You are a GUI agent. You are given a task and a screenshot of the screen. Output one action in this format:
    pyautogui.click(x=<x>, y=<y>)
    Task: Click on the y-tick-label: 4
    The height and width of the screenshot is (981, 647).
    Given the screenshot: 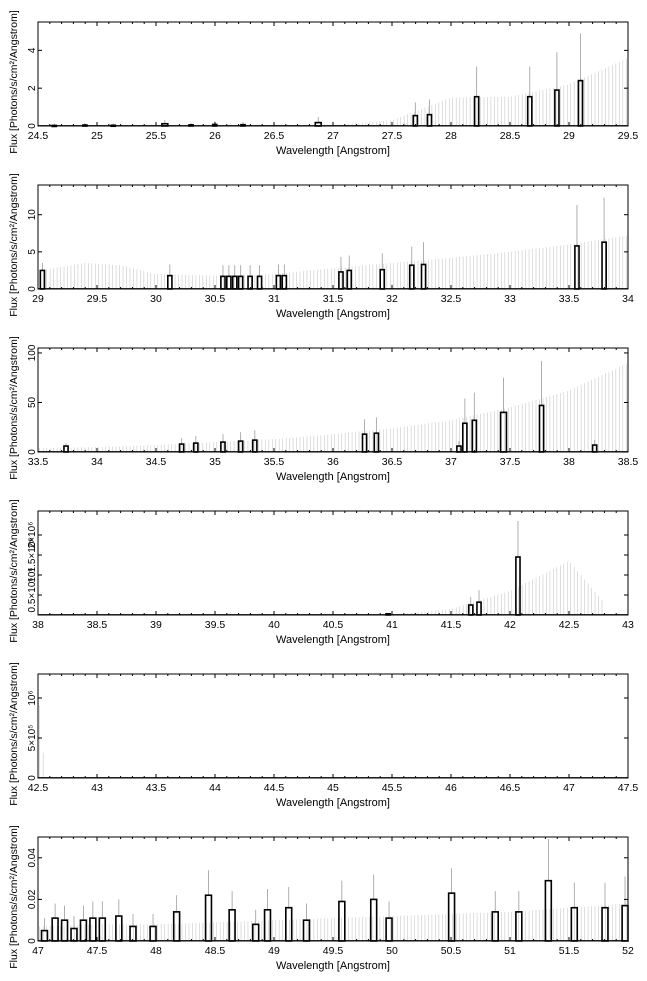 What is the action you would take?
    pyautogui.click(x=32, y=50)
    